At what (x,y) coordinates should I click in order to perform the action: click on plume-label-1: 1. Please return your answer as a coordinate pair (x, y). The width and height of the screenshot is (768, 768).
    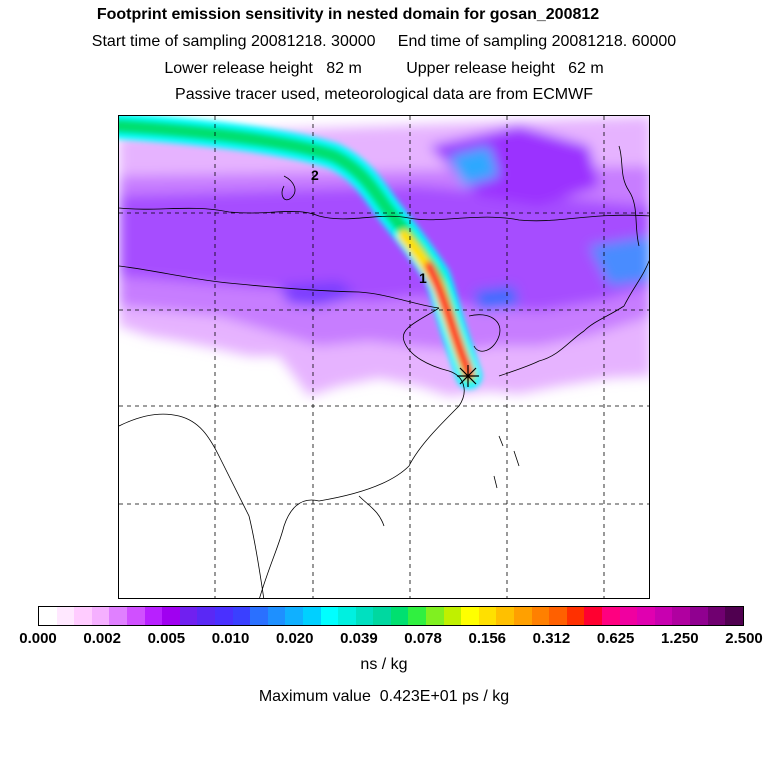
    Looking at the image, I should click on (423, 278).